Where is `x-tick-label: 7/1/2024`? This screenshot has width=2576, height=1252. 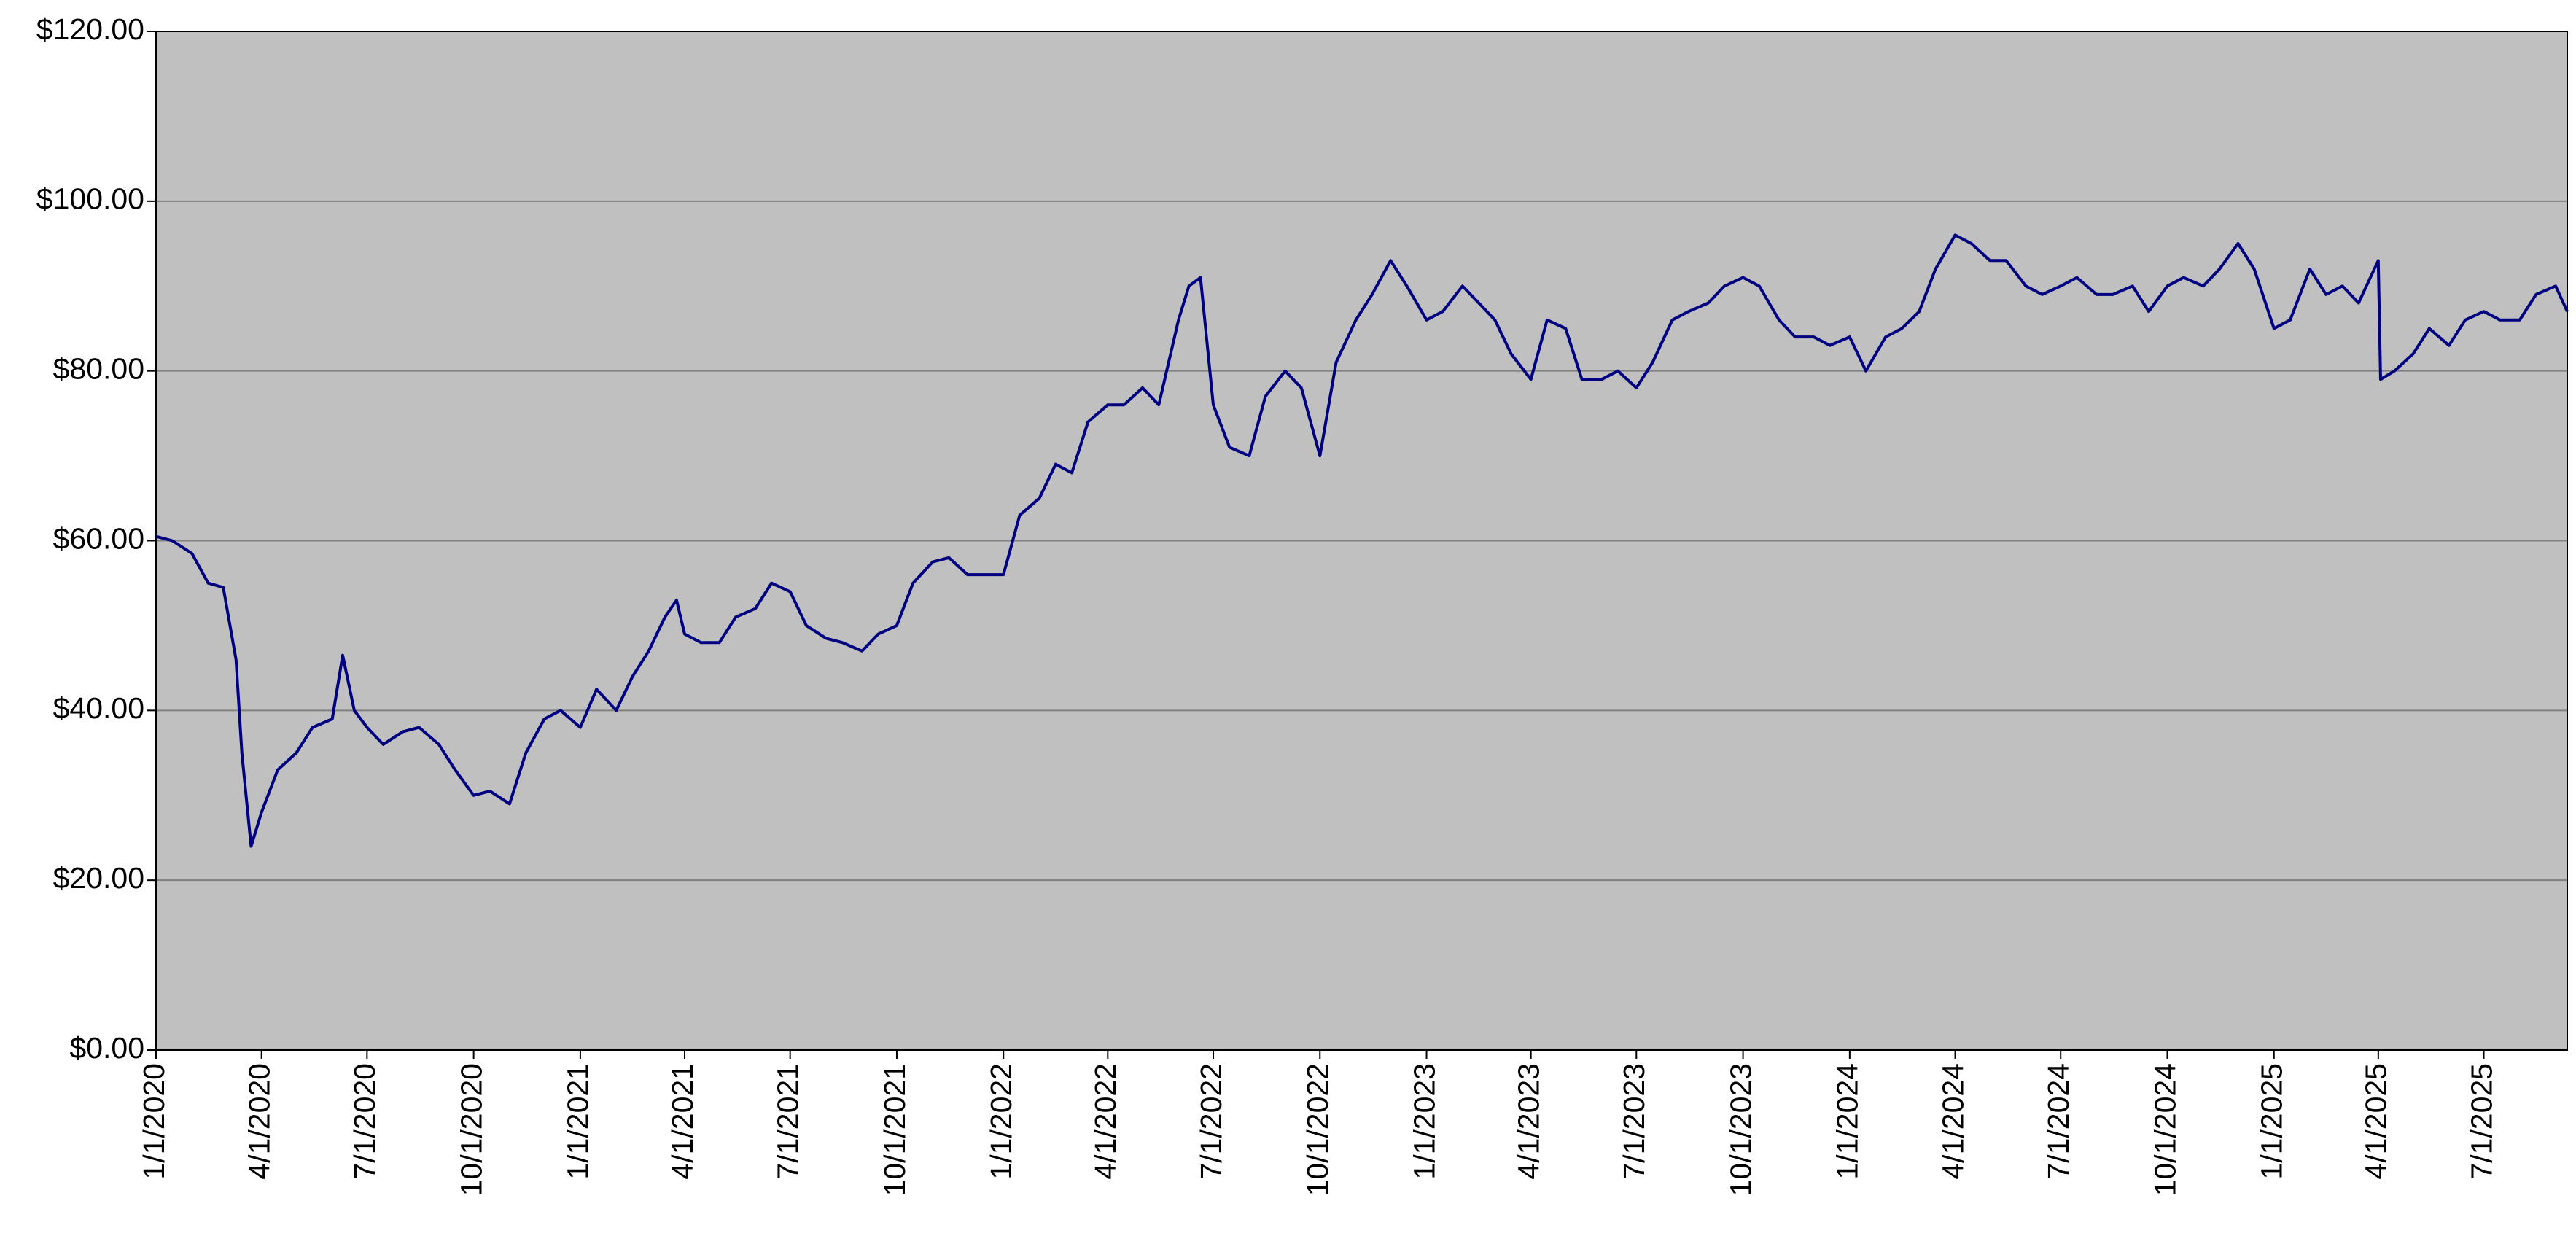
x-tick-label: 7/1/2024 is located at coordinates (2058, 1121).